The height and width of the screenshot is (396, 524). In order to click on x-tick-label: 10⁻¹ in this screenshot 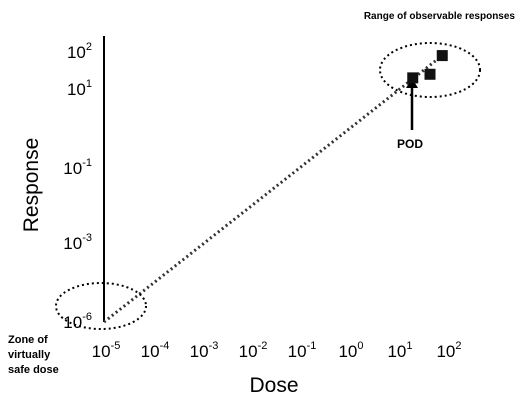, I will do `click(302, 350)`.